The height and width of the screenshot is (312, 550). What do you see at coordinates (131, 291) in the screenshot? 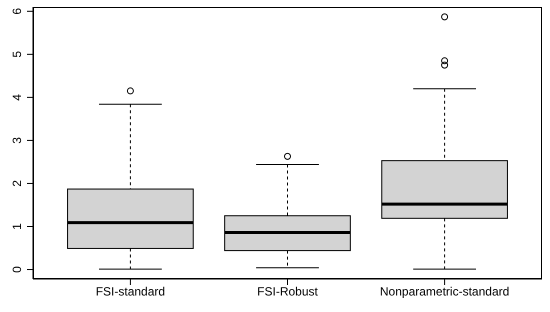
I see `x-tick-label: FSI-standard` at bounding box center [131, 291].